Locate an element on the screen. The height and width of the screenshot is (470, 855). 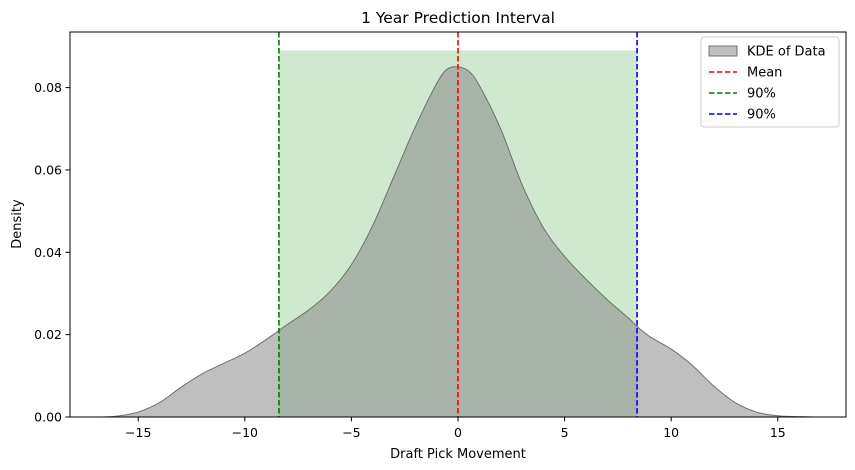
legend-label: KDE of Data is located at coordinates (786, 52).